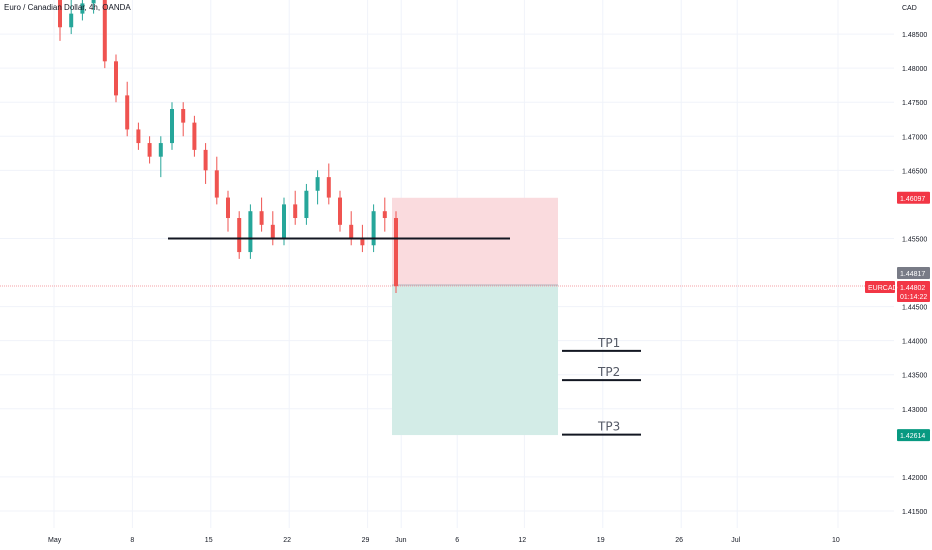 The height and width of the screenshot is (550, 932). I want to click on price-axis-tick: 1.43500, so click(914, 376).